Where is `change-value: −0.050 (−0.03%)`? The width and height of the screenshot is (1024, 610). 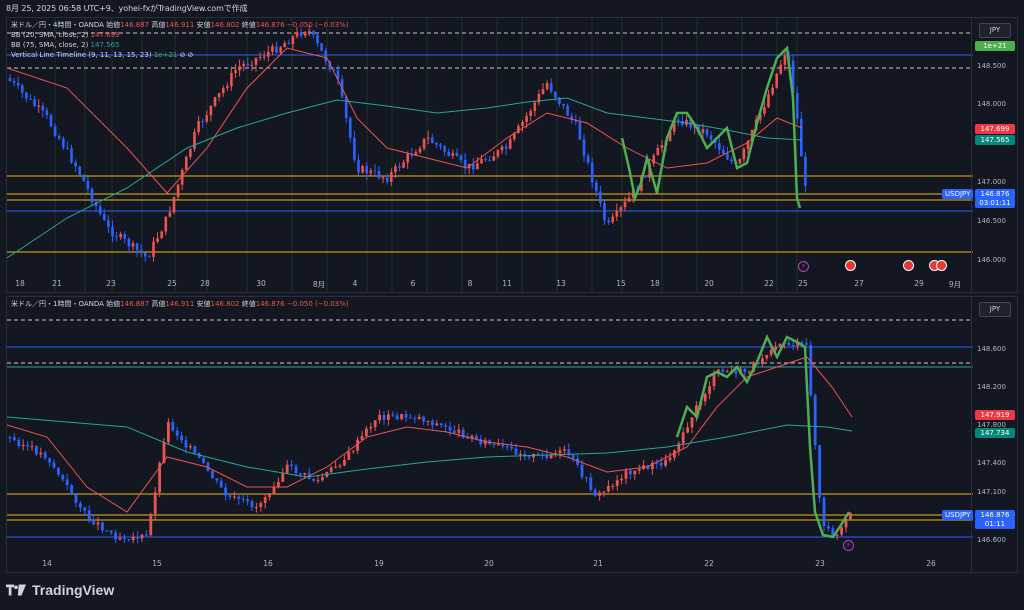 change-value: −0.050 (−0.03%) is located at coordinates (317, 304).